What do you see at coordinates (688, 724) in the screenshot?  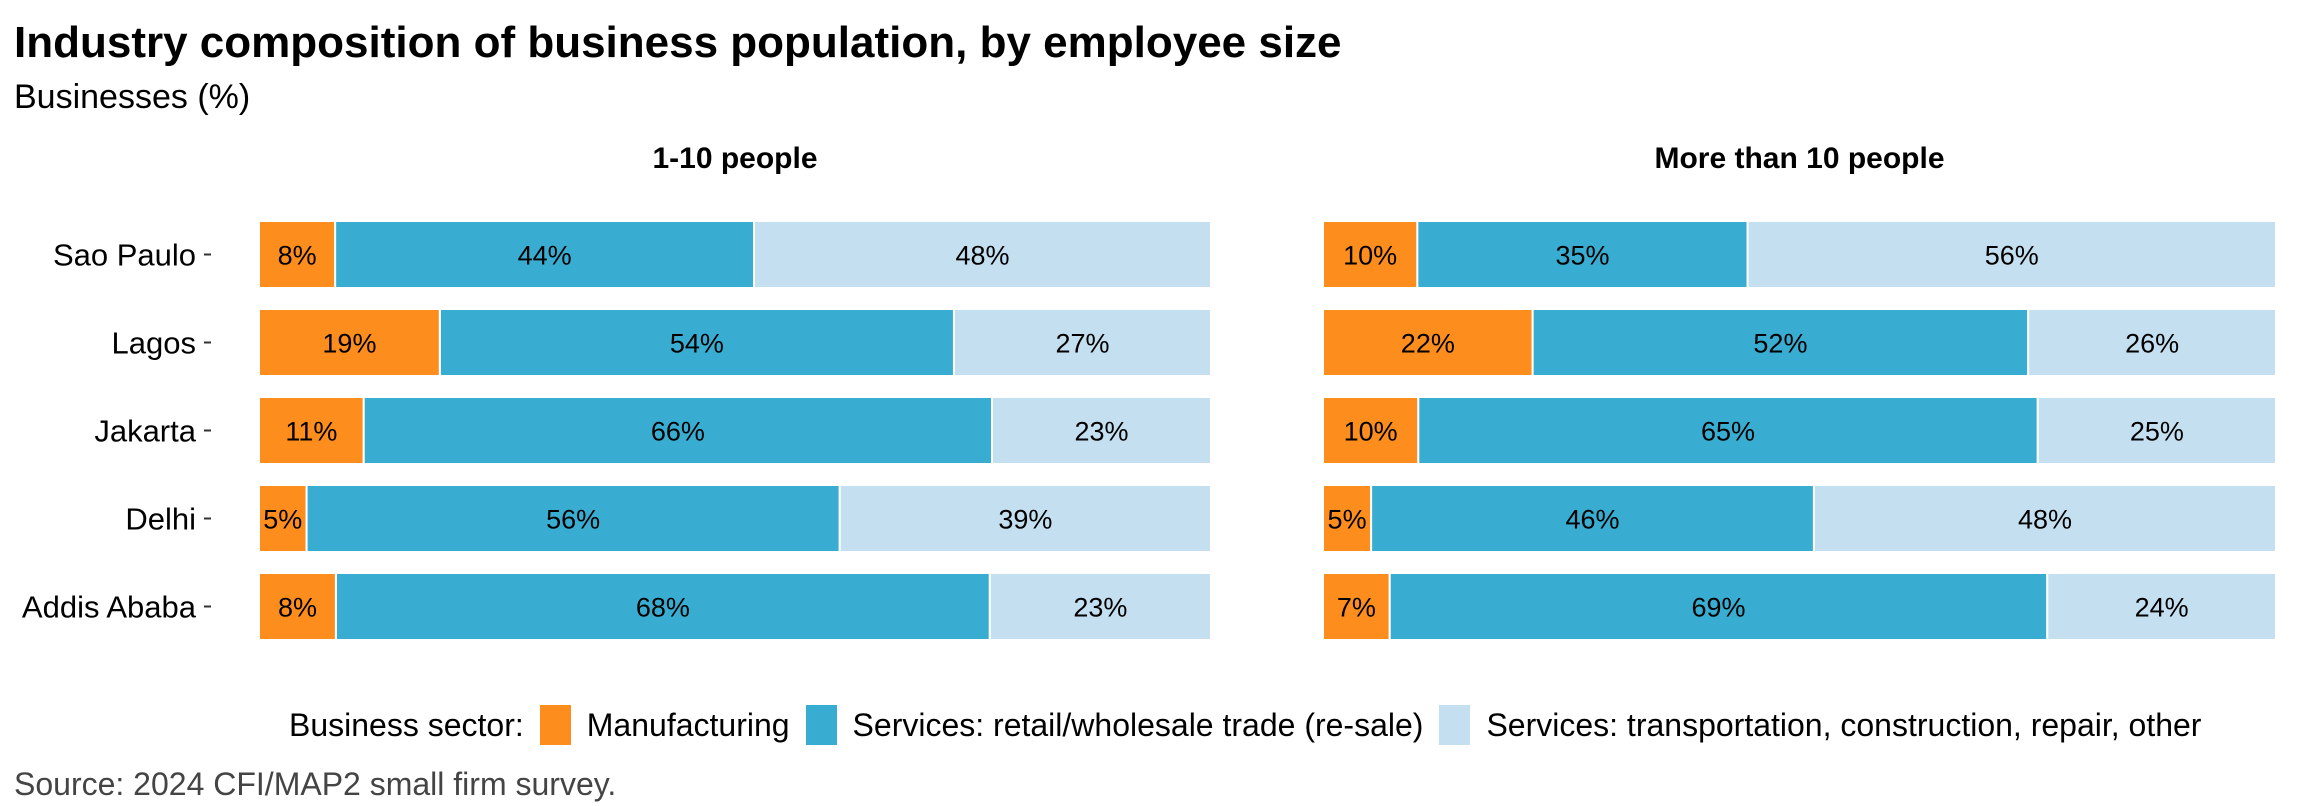 I see `legend-label-manufacturing: Manufacturing` at bounding box center [688, 724].